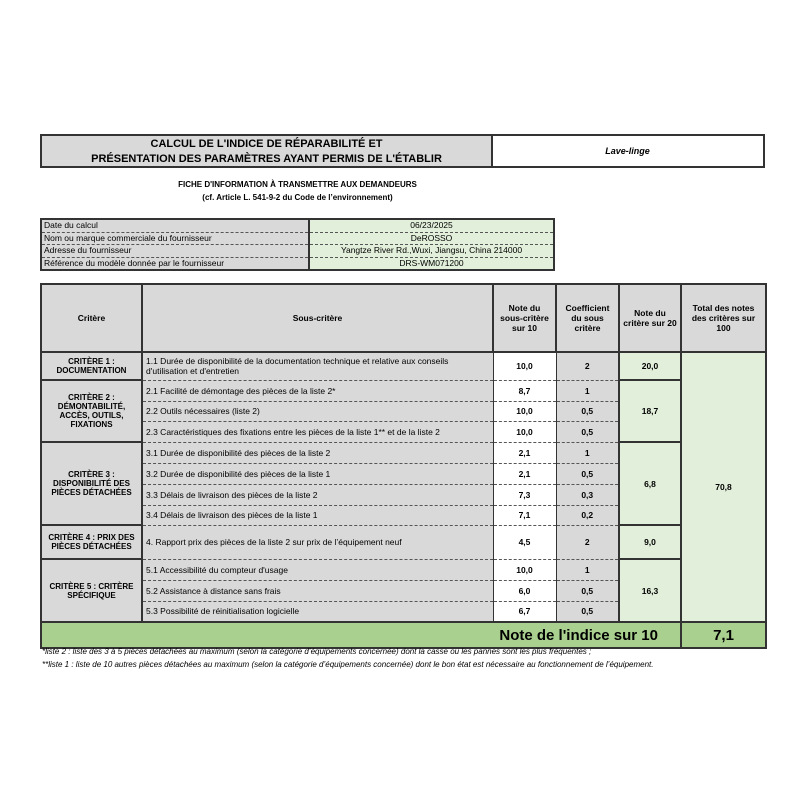  Describe the element at coordinates (317, 590) in the screenshot. I see `sub-criterion-label: 5.2 Assistance à distance sans frais` at that location.